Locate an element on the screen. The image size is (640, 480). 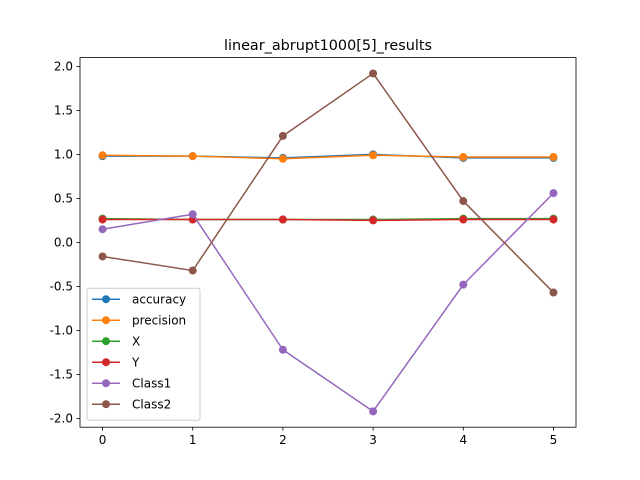
legend-frame is located at coordinates (143, 354).